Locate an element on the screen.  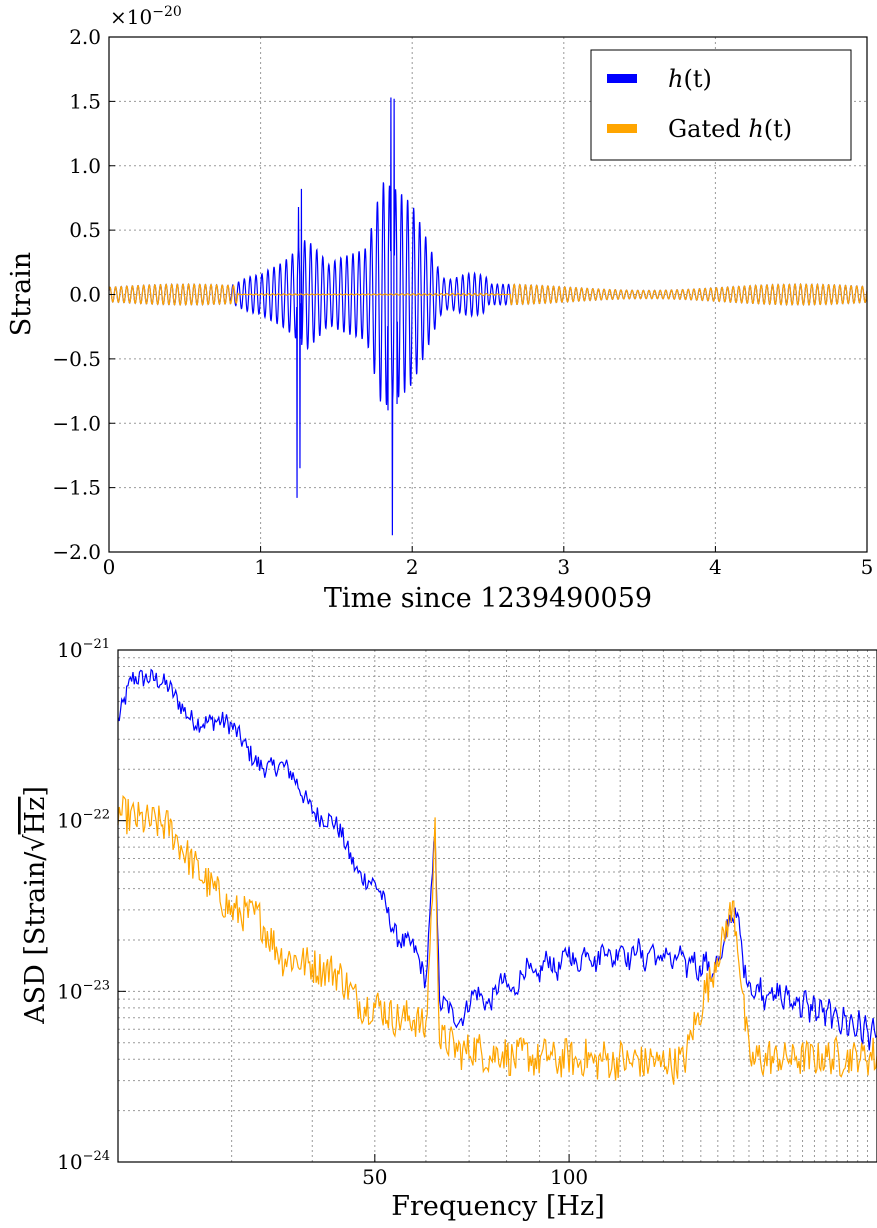
asd-tick-label-y: 10−22 is located at coordinates (83, 820).